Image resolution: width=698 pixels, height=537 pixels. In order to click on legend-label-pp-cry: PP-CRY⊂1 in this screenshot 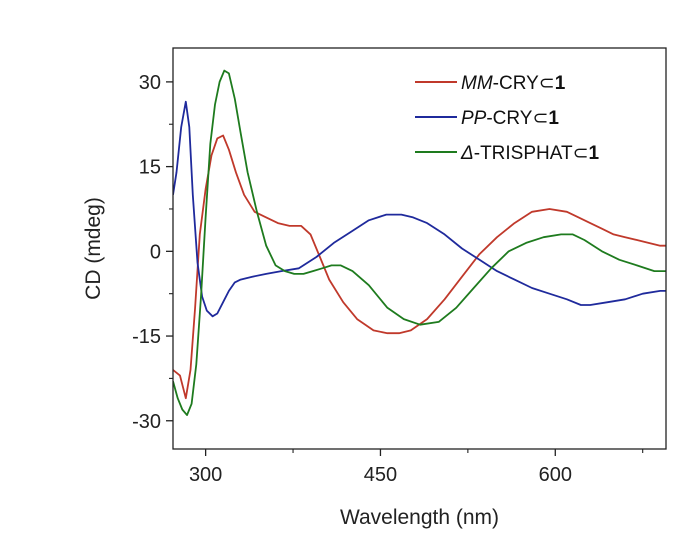, I will do `click(510, 118)`.